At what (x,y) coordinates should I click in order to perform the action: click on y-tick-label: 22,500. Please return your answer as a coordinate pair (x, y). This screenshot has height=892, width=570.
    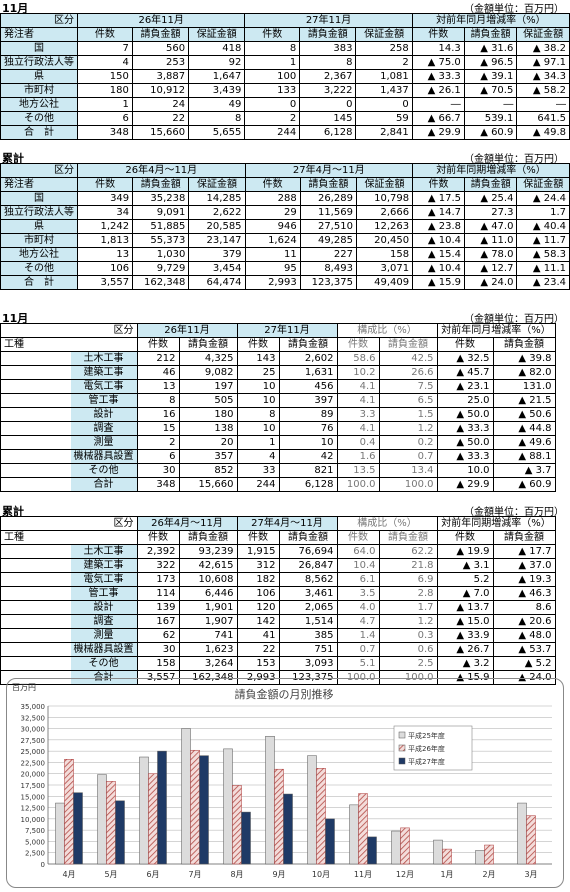
    Looking at the image, I should click on (33, 763).